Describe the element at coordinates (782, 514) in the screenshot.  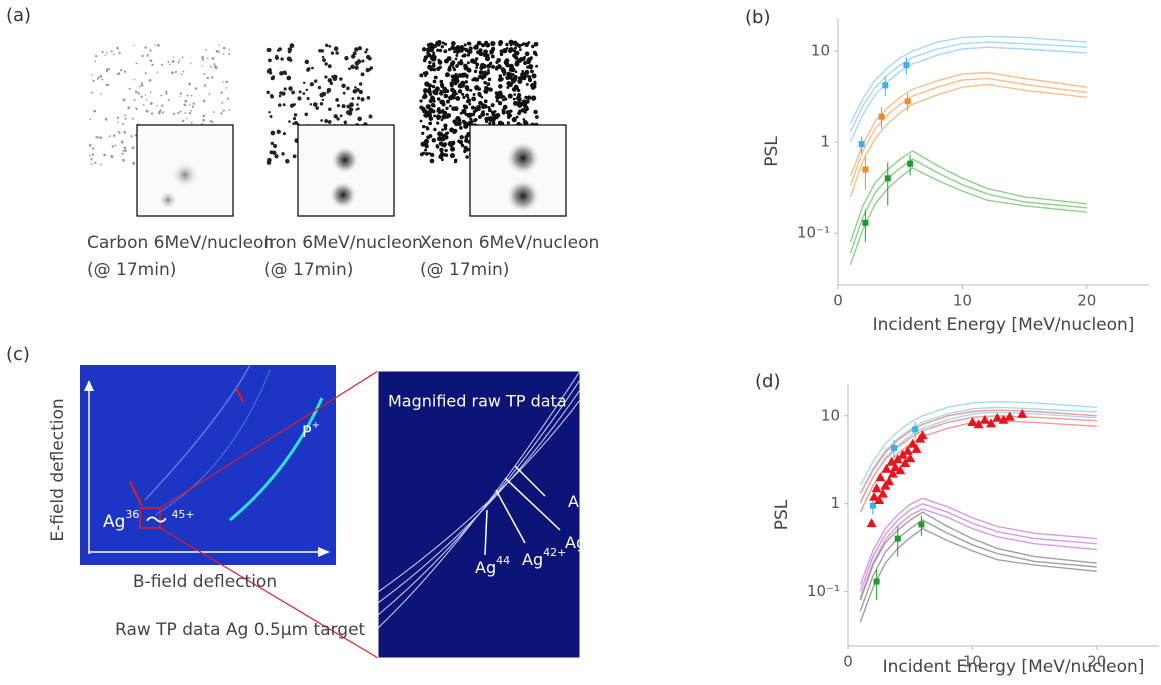
I see `y-axis-label: PSL` at that location.